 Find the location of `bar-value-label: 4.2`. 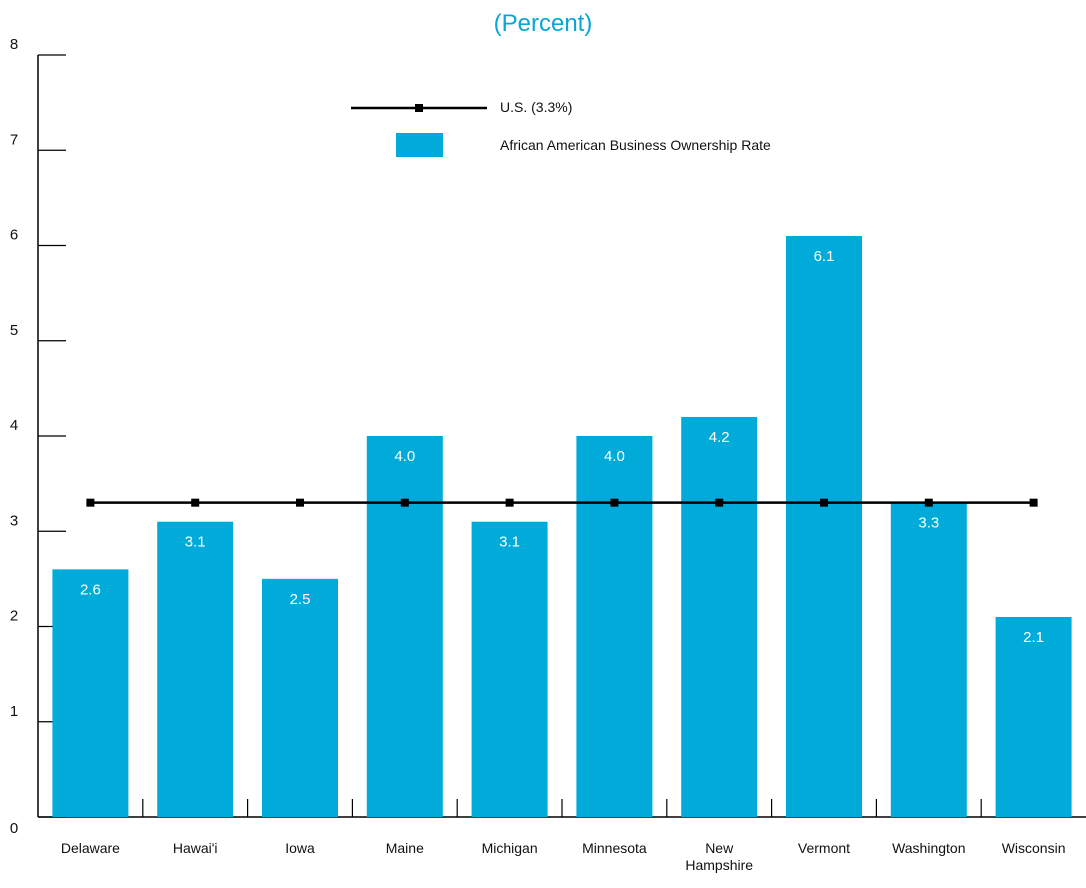

bar-value-label: 4.2 is located at coordinates (719, 437).